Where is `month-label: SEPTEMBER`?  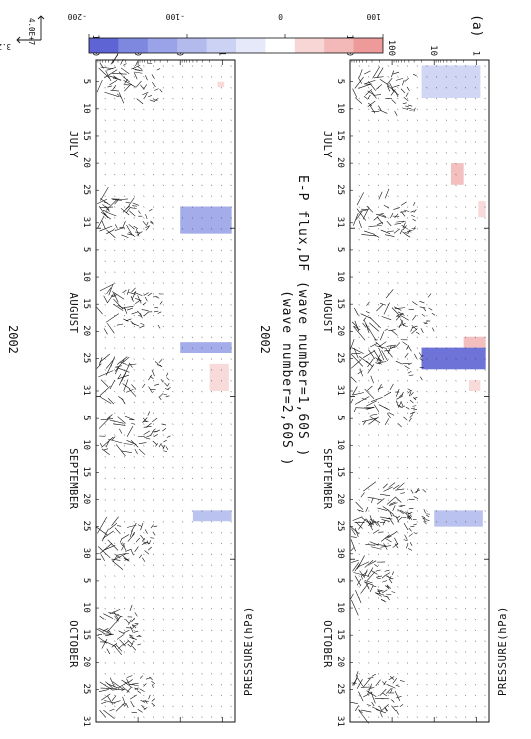 month-label: SEPTEMBER is located at coordinates (73, 479).